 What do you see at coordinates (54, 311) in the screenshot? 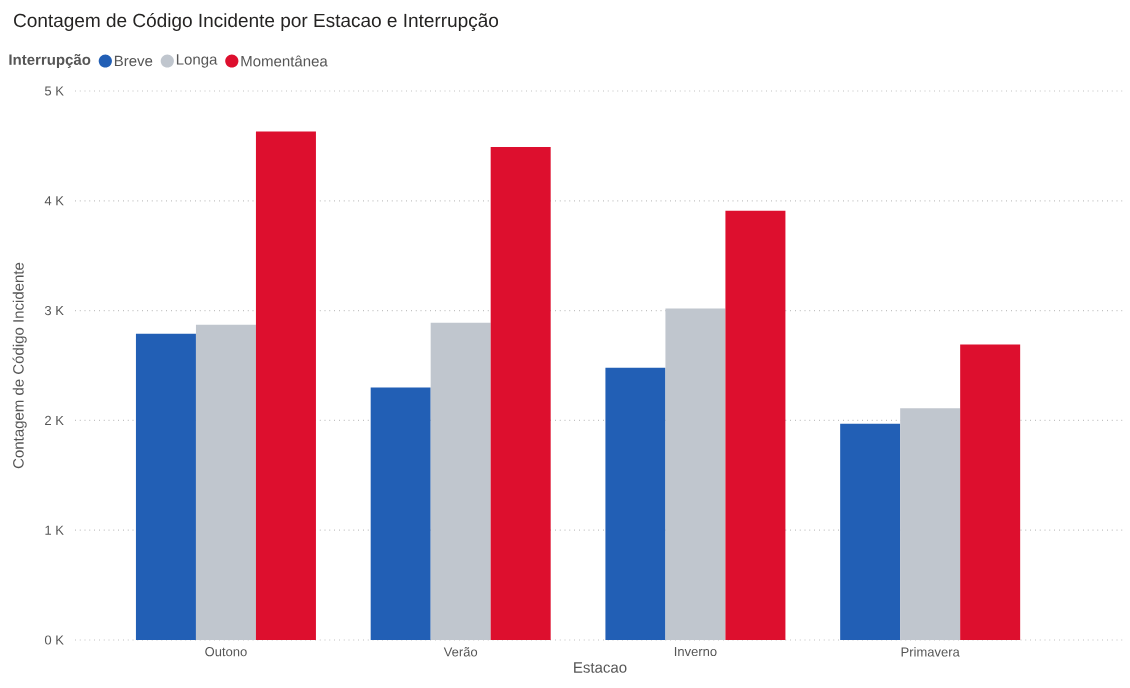
I see `y-tick-label: 3 K` at bounding box center [54, 311].